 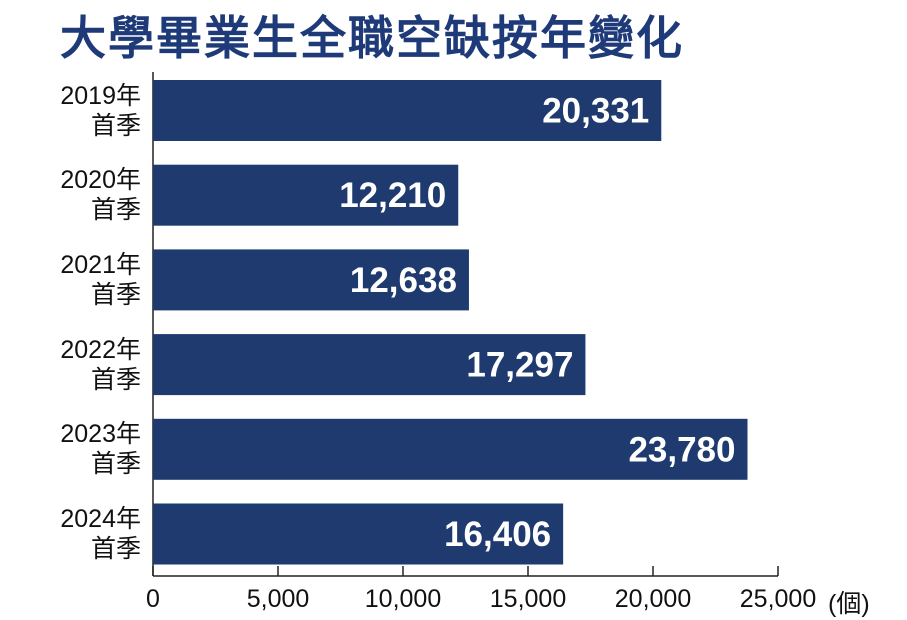 I want to click on x-tick-label: 20,000, so click(x=653, y=599).